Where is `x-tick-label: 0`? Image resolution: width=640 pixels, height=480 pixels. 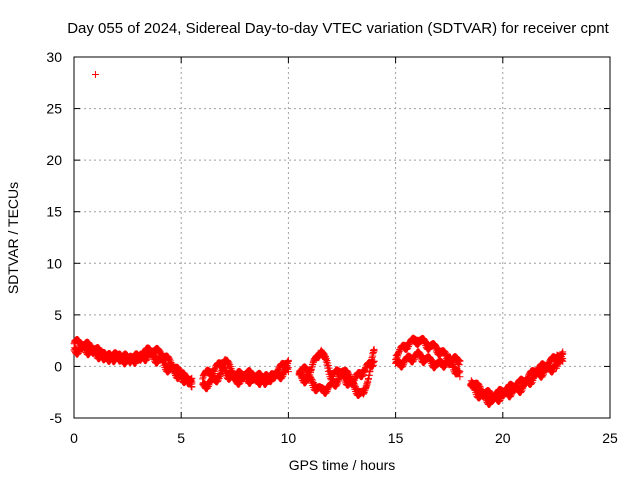 x-tick-label: 0 is located at coordinates (74, 438).